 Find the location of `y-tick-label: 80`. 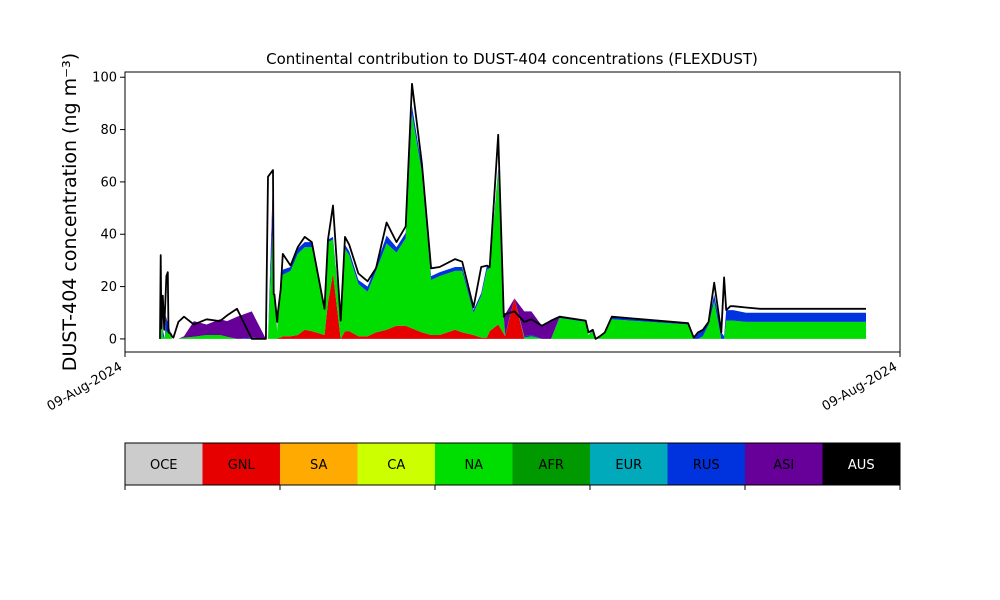

y-tick-label: 80 is located at coordinates (108, 130).